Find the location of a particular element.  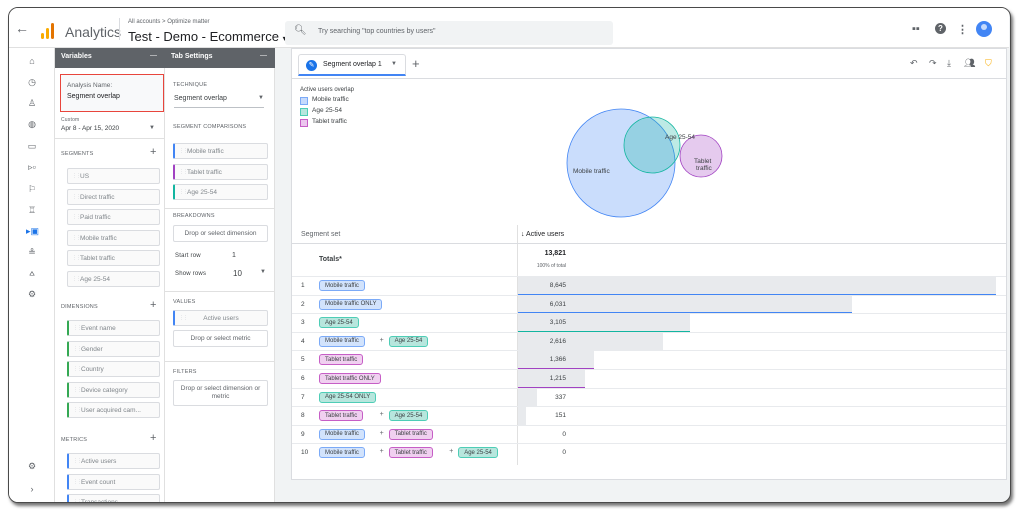

segment-pill: Mobile traffic is located at coordinates (342, 341).